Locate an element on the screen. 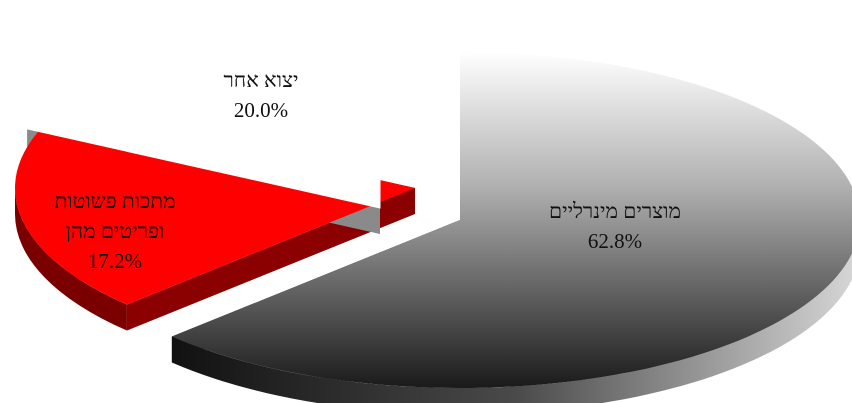 Image resolution: width=852 pixels, height=403 pixels. slice-label-base-metals: מתכות פשוטות ופריטים מהן 17.2% is located at coordinates (115, 231).